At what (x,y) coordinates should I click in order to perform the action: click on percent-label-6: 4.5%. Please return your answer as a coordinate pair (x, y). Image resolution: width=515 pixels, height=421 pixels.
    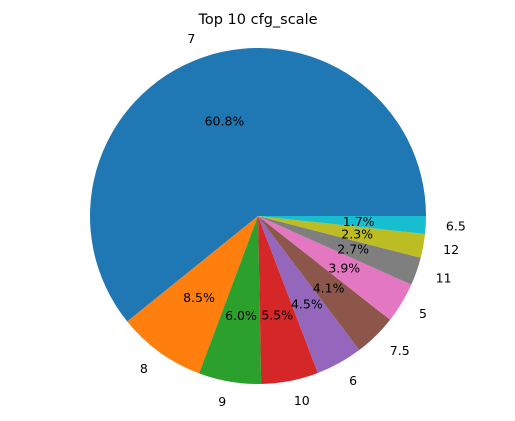
    Looking at the image, I should click on (307, 304).